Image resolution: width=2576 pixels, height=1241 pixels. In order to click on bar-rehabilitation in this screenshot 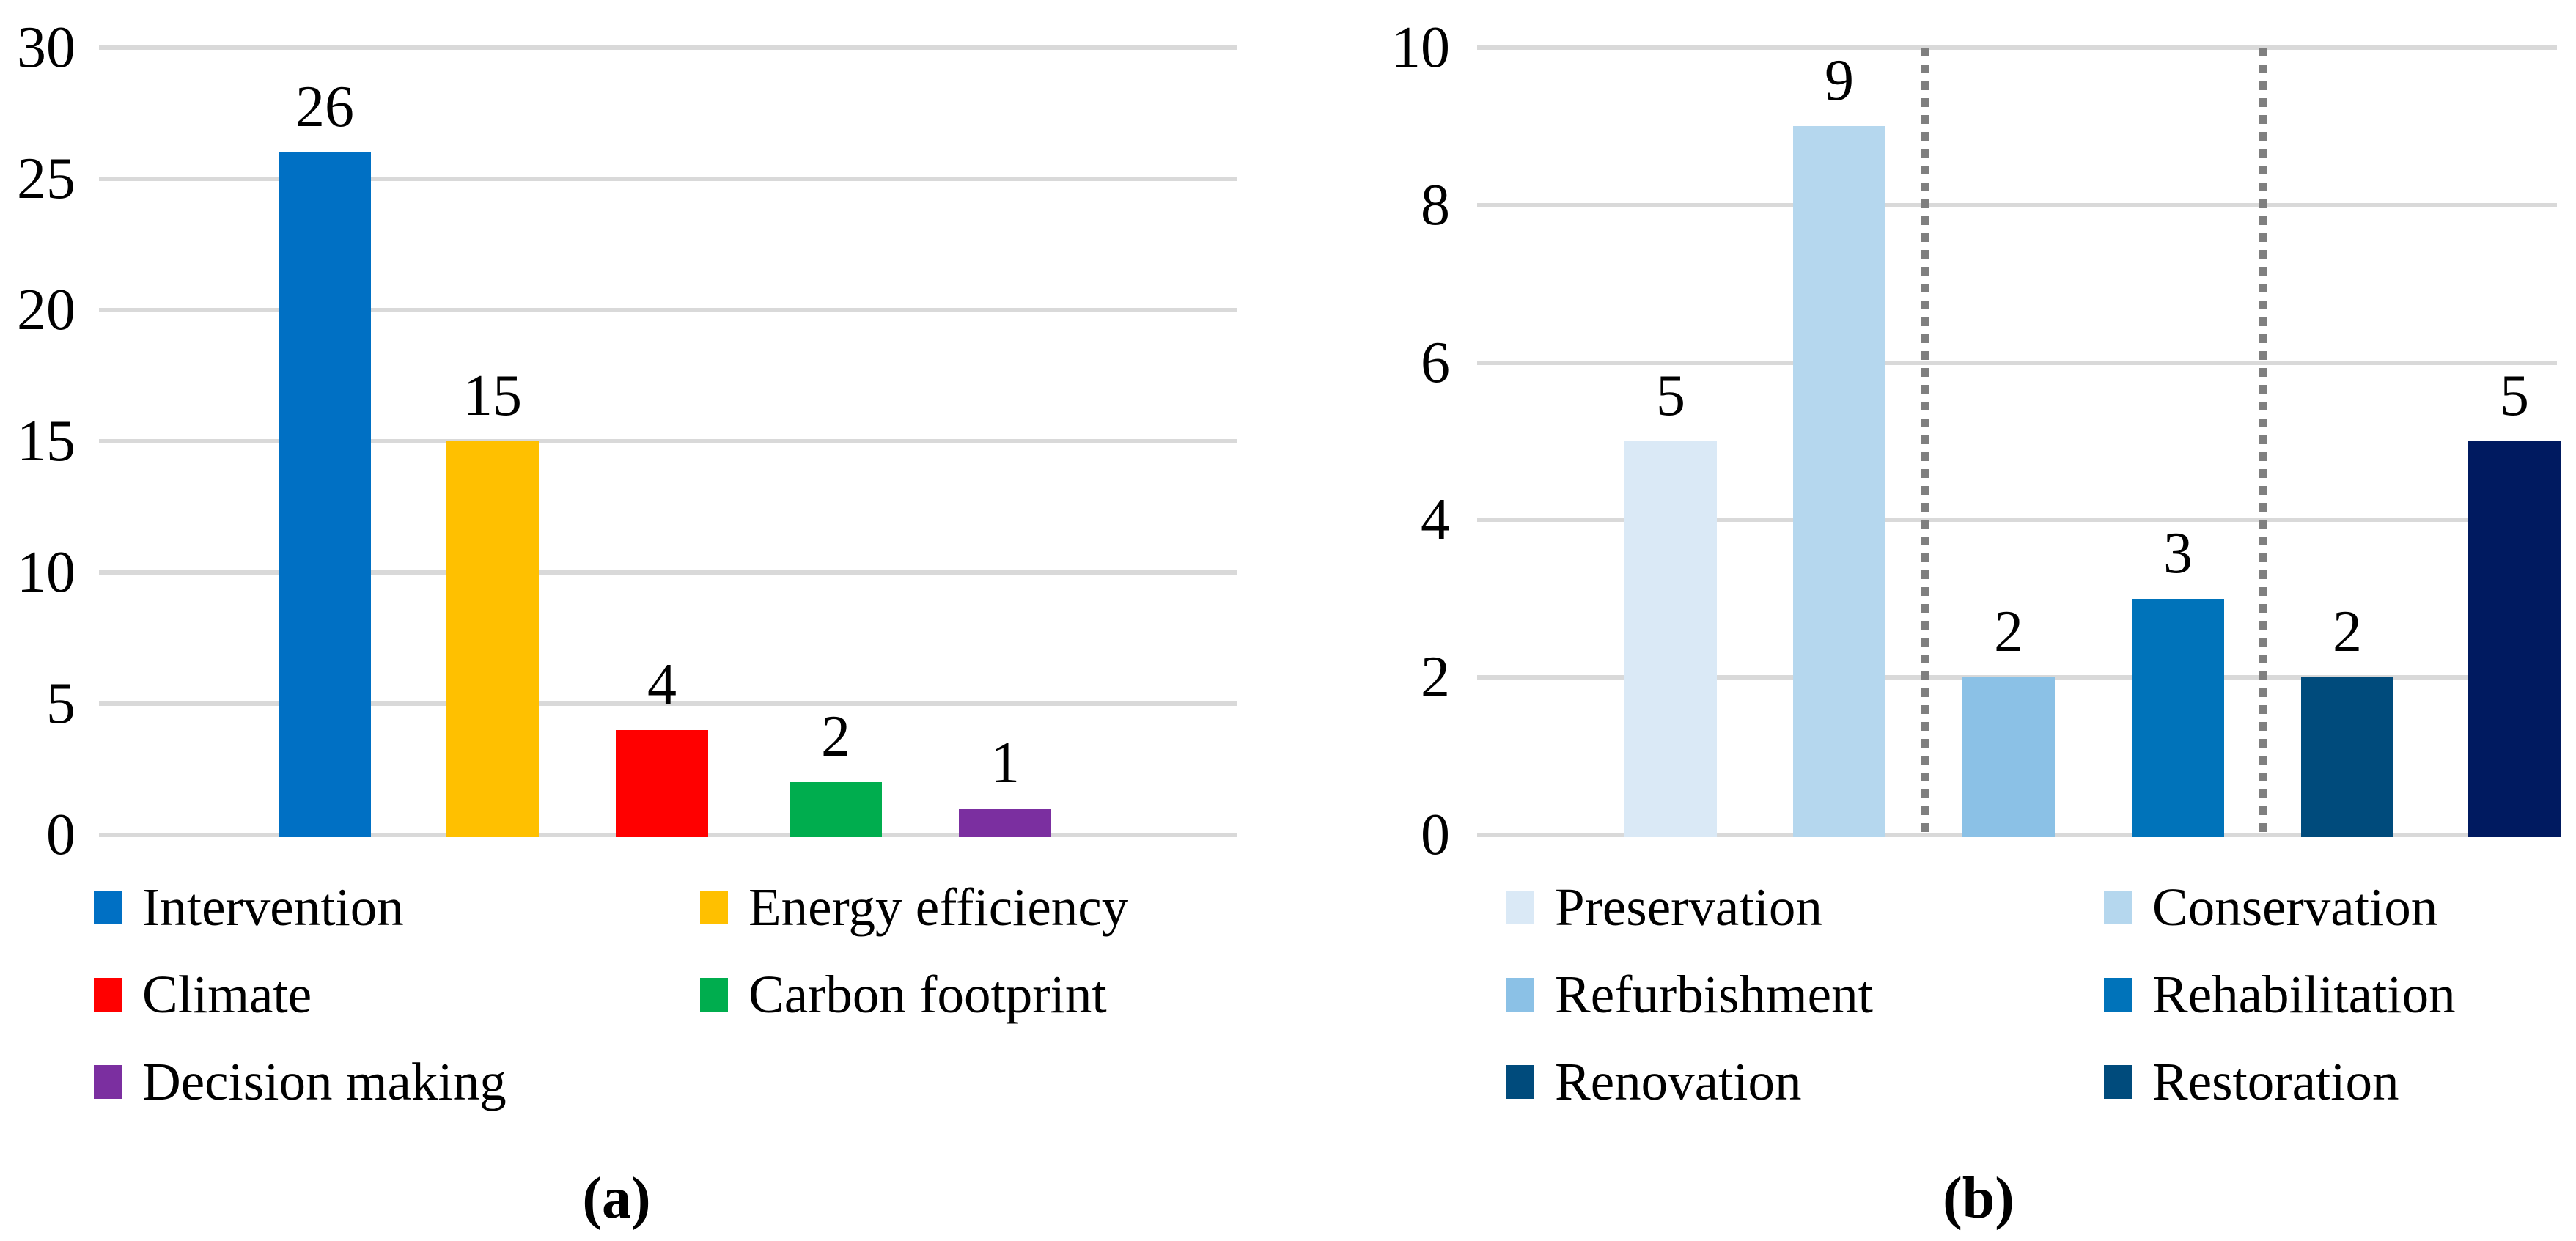, I will do `click(2178, 717)`.